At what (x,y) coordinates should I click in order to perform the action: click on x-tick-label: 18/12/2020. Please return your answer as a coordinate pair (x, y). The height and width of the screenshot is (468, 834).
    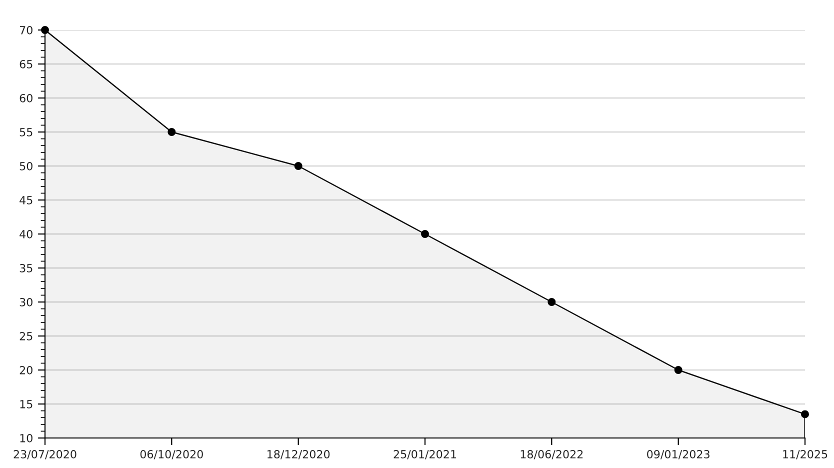
    Looking at the image, I should click on (299, 455).